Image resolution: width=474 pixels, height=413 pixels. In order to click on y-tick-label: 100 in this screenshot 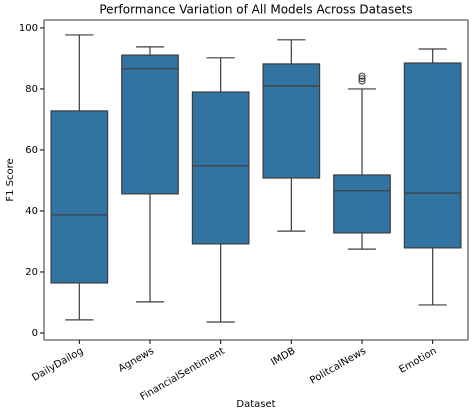, I will do `click(28, 28)`.